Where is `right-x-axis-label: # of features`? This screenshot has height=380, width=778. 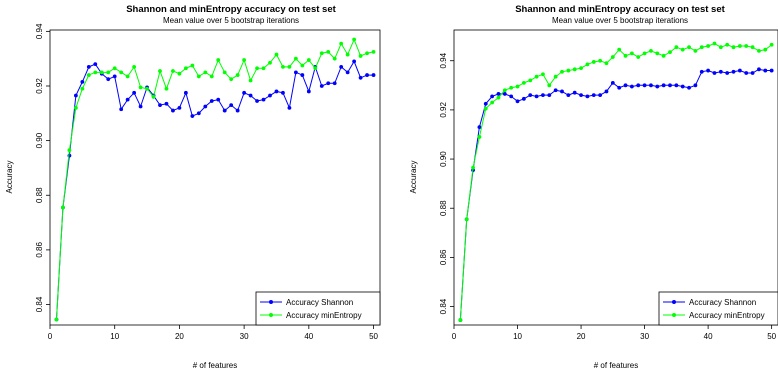
right-x-axis-label: # of features is located at coordinates (616, 365).